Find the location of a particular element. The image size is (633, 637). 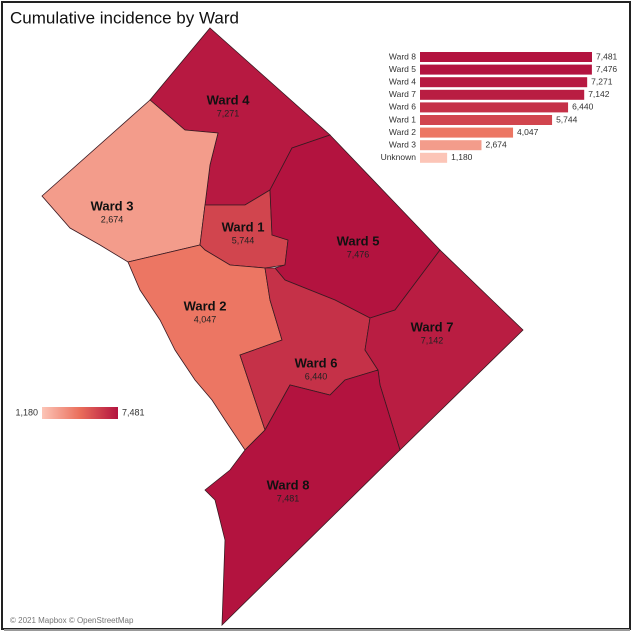

ward-value: 6,440 is located at coordinates (316, 376).